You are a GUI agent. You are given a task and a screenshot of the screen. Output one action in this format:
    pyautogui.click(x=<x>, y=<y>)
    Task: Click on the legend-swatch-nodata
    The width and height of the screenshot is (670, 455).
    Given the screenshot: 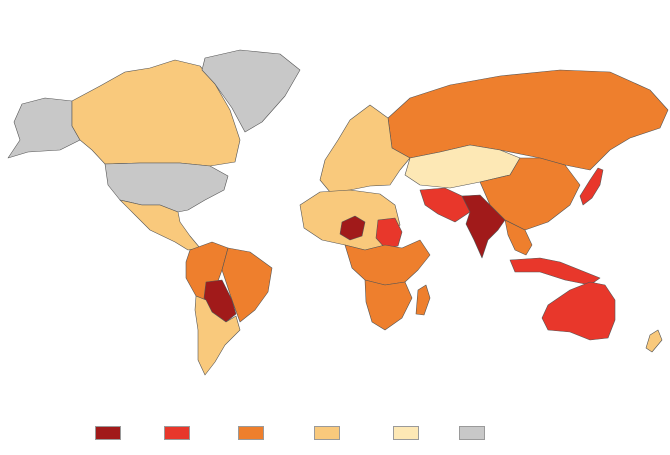 What is the action you would take?
    pyautogui.click(x=472, y=433)
    